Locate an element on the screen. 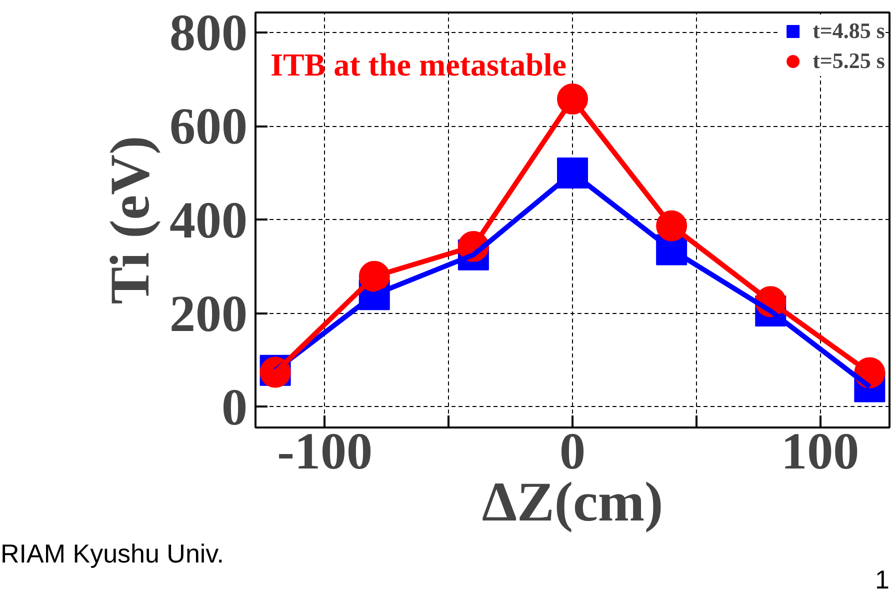 This screenshot has width=893, height=608. y-tick-label: 0 is located at coordinates (235, 407).